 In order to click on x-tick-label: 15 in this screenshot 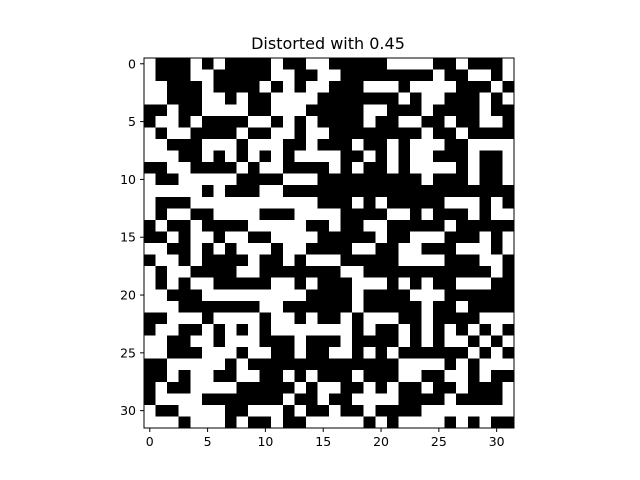, I will do `click(323, 441)`.